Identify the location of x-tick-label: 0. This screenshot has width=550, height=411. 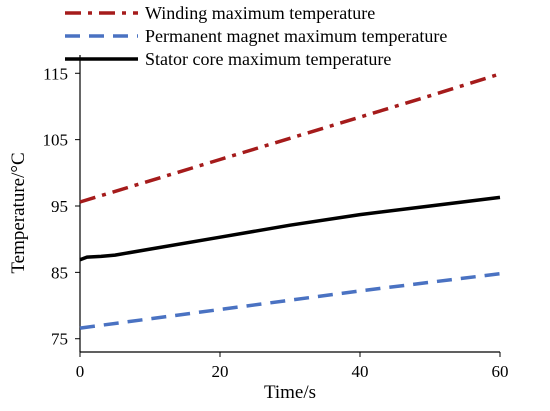
(80, 371).